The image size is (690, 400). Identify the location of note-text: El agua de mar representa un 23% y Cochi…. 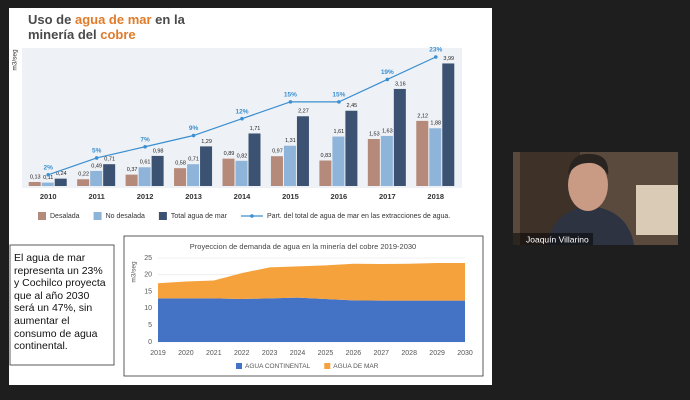
(60, 302).